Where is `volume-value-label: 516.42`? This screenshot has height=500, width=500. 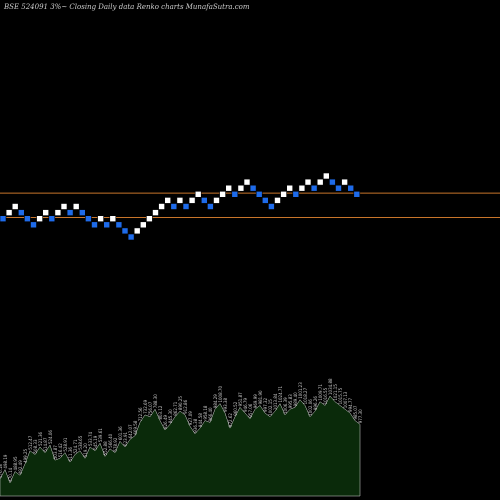
volume-value-label: 516.42 is located at coordinates (60, 450).